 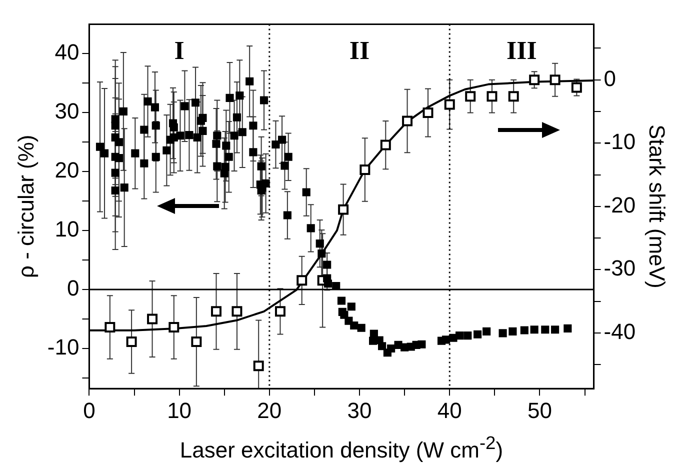 I want to click on y-tick-label: 40, so click(x=67, y=52).